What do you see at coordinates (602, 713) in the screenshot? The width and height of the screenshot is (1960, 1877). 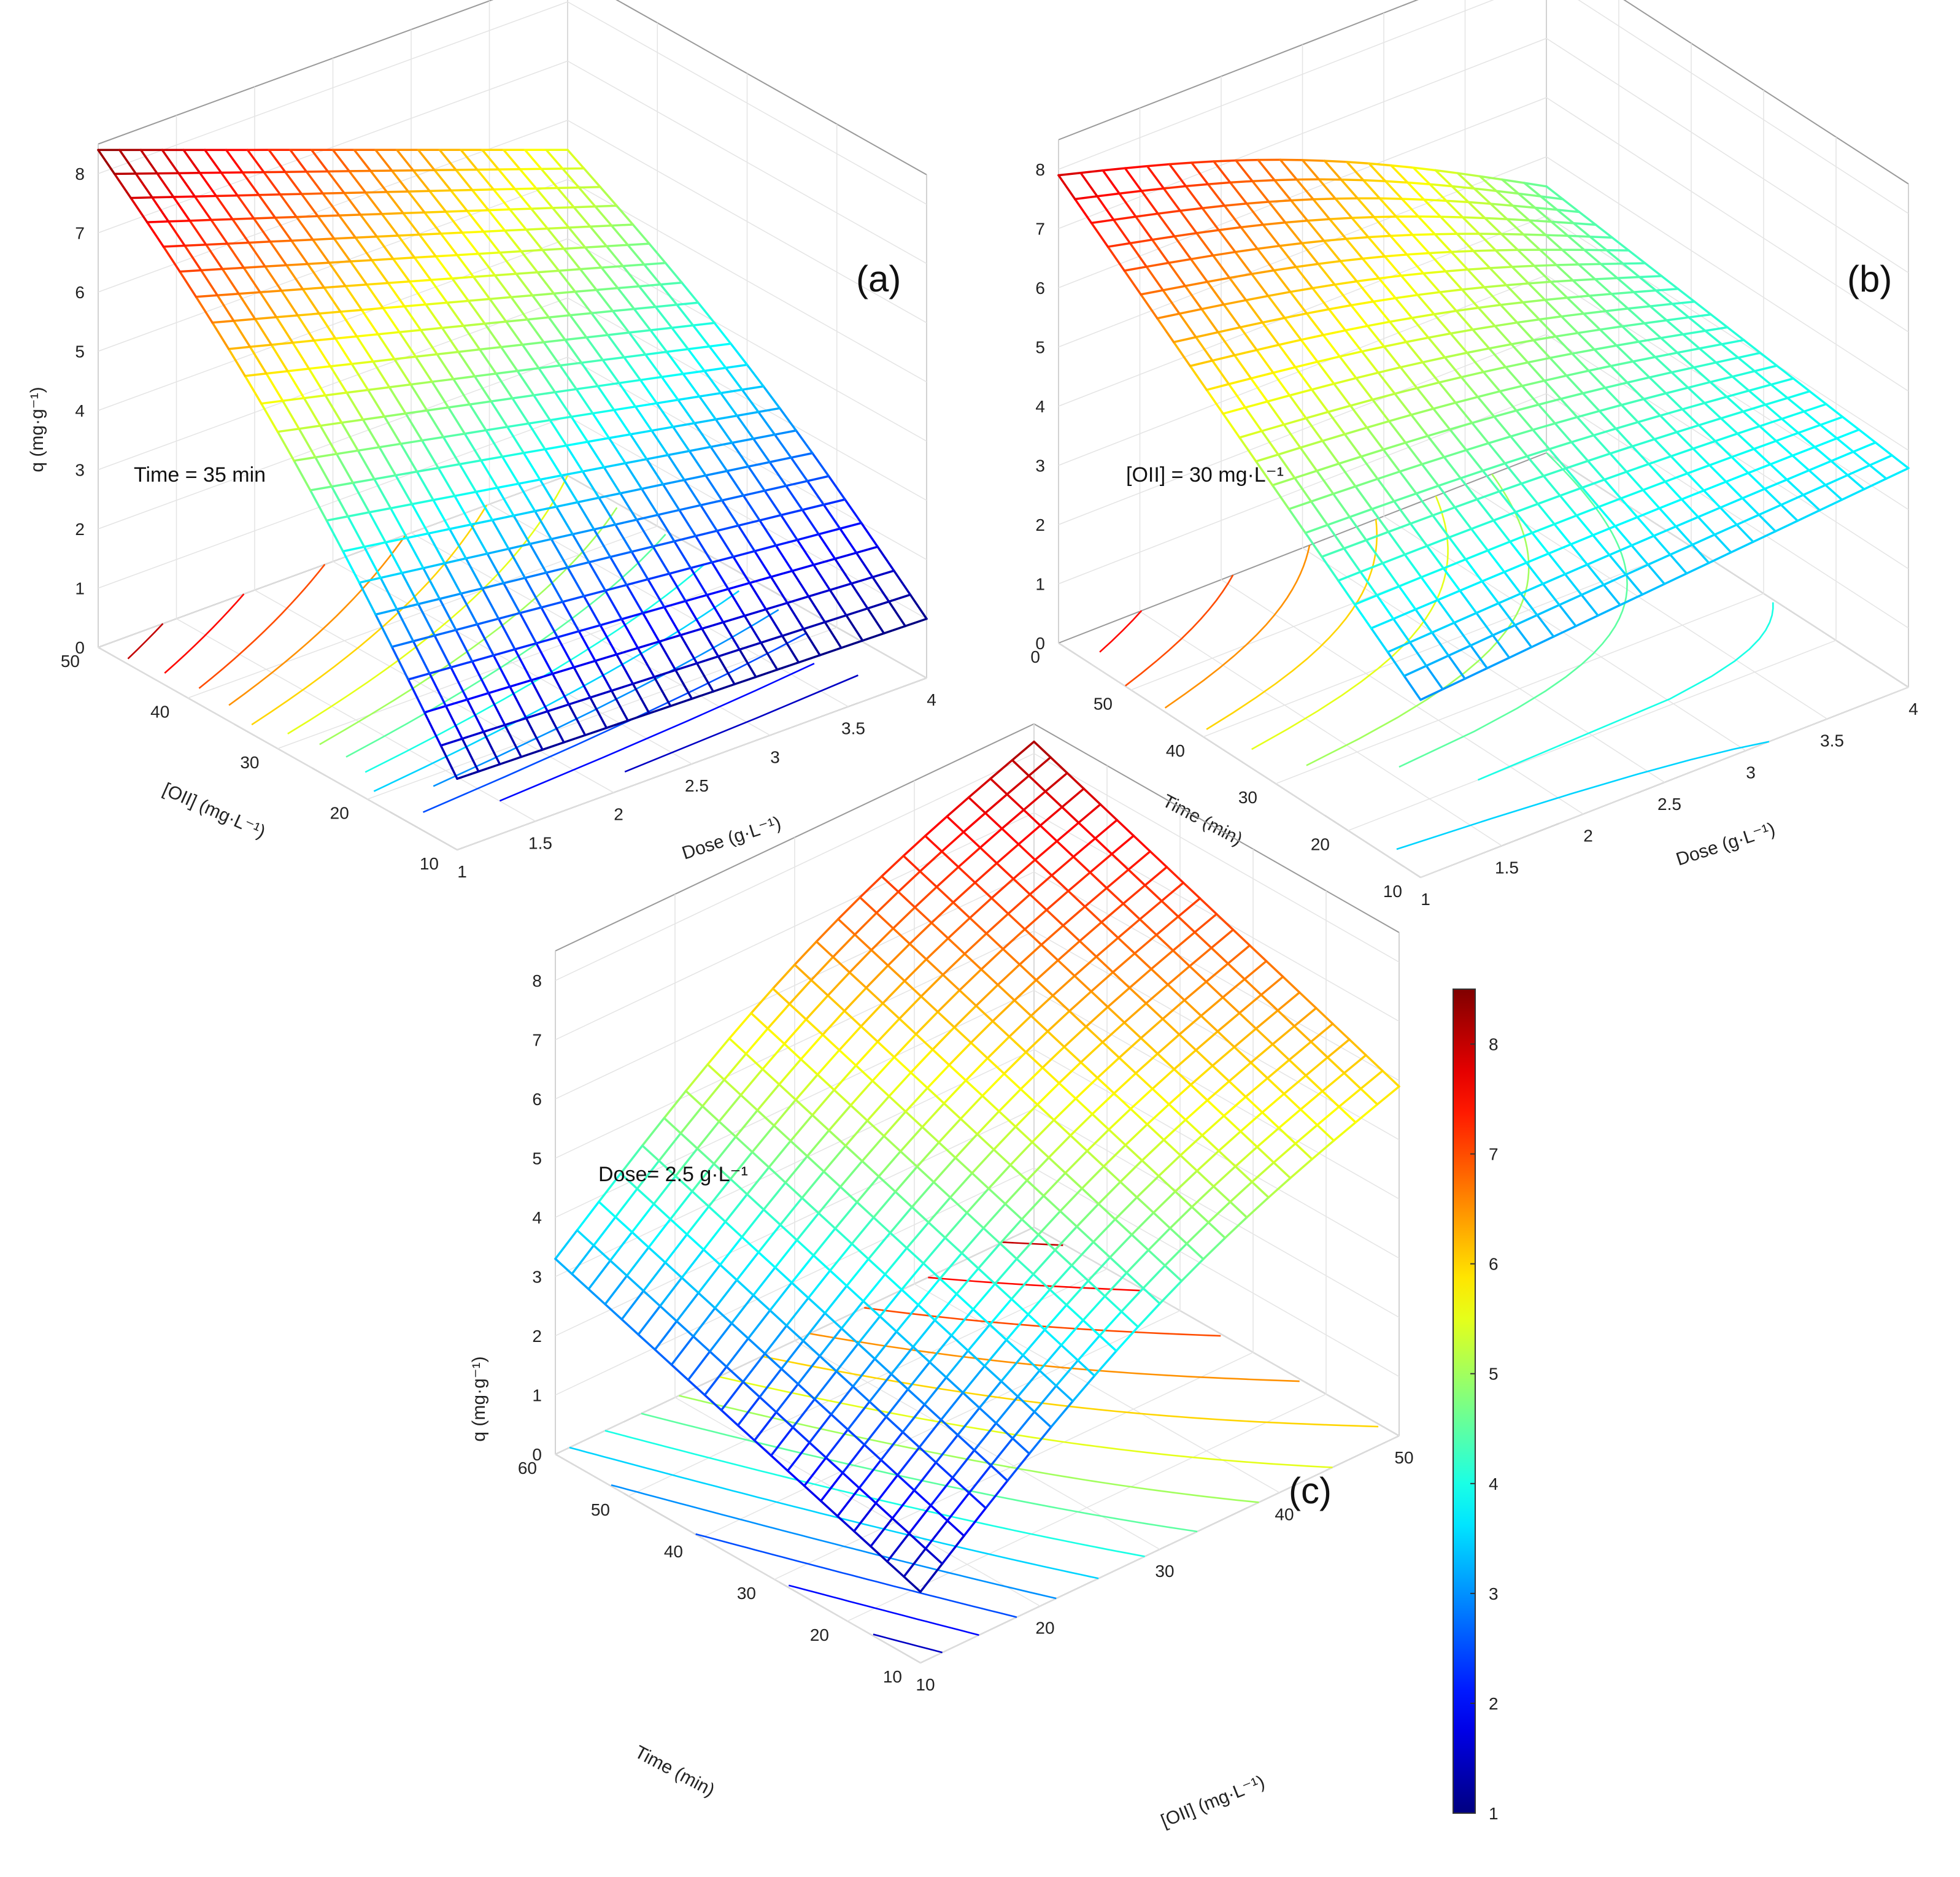 I see `panel-a-floor-grid-y` at bounding box center [602, 713].